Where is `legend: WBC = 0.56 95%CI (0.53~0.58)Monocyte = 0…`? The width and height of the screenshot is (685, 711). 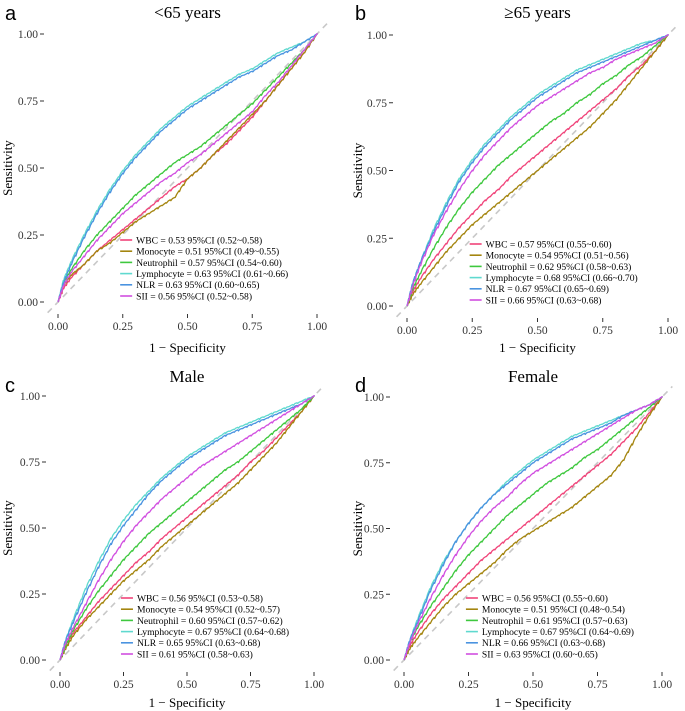
legend: WBC = 0.56 95%CI (0.53~0.58)Monocyte = 0… is located at coordinates (204, 626).